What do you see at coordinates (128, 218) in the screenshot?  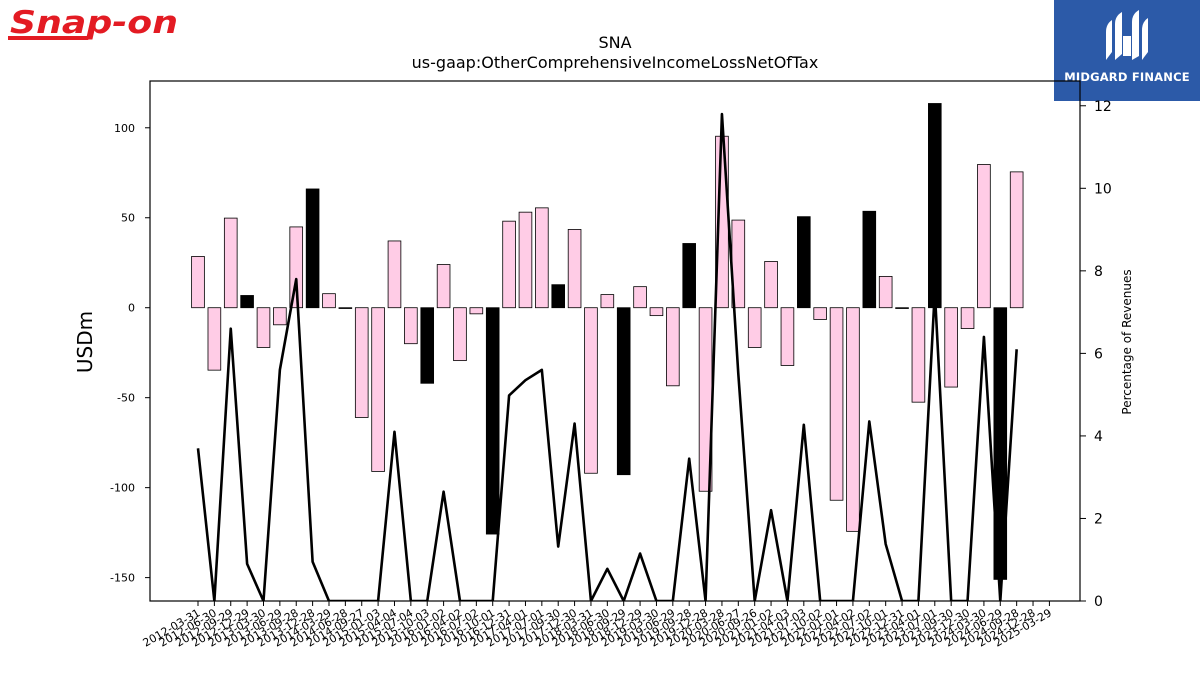 I see `y-tick-label: 50` at bounding box center [128, 218].